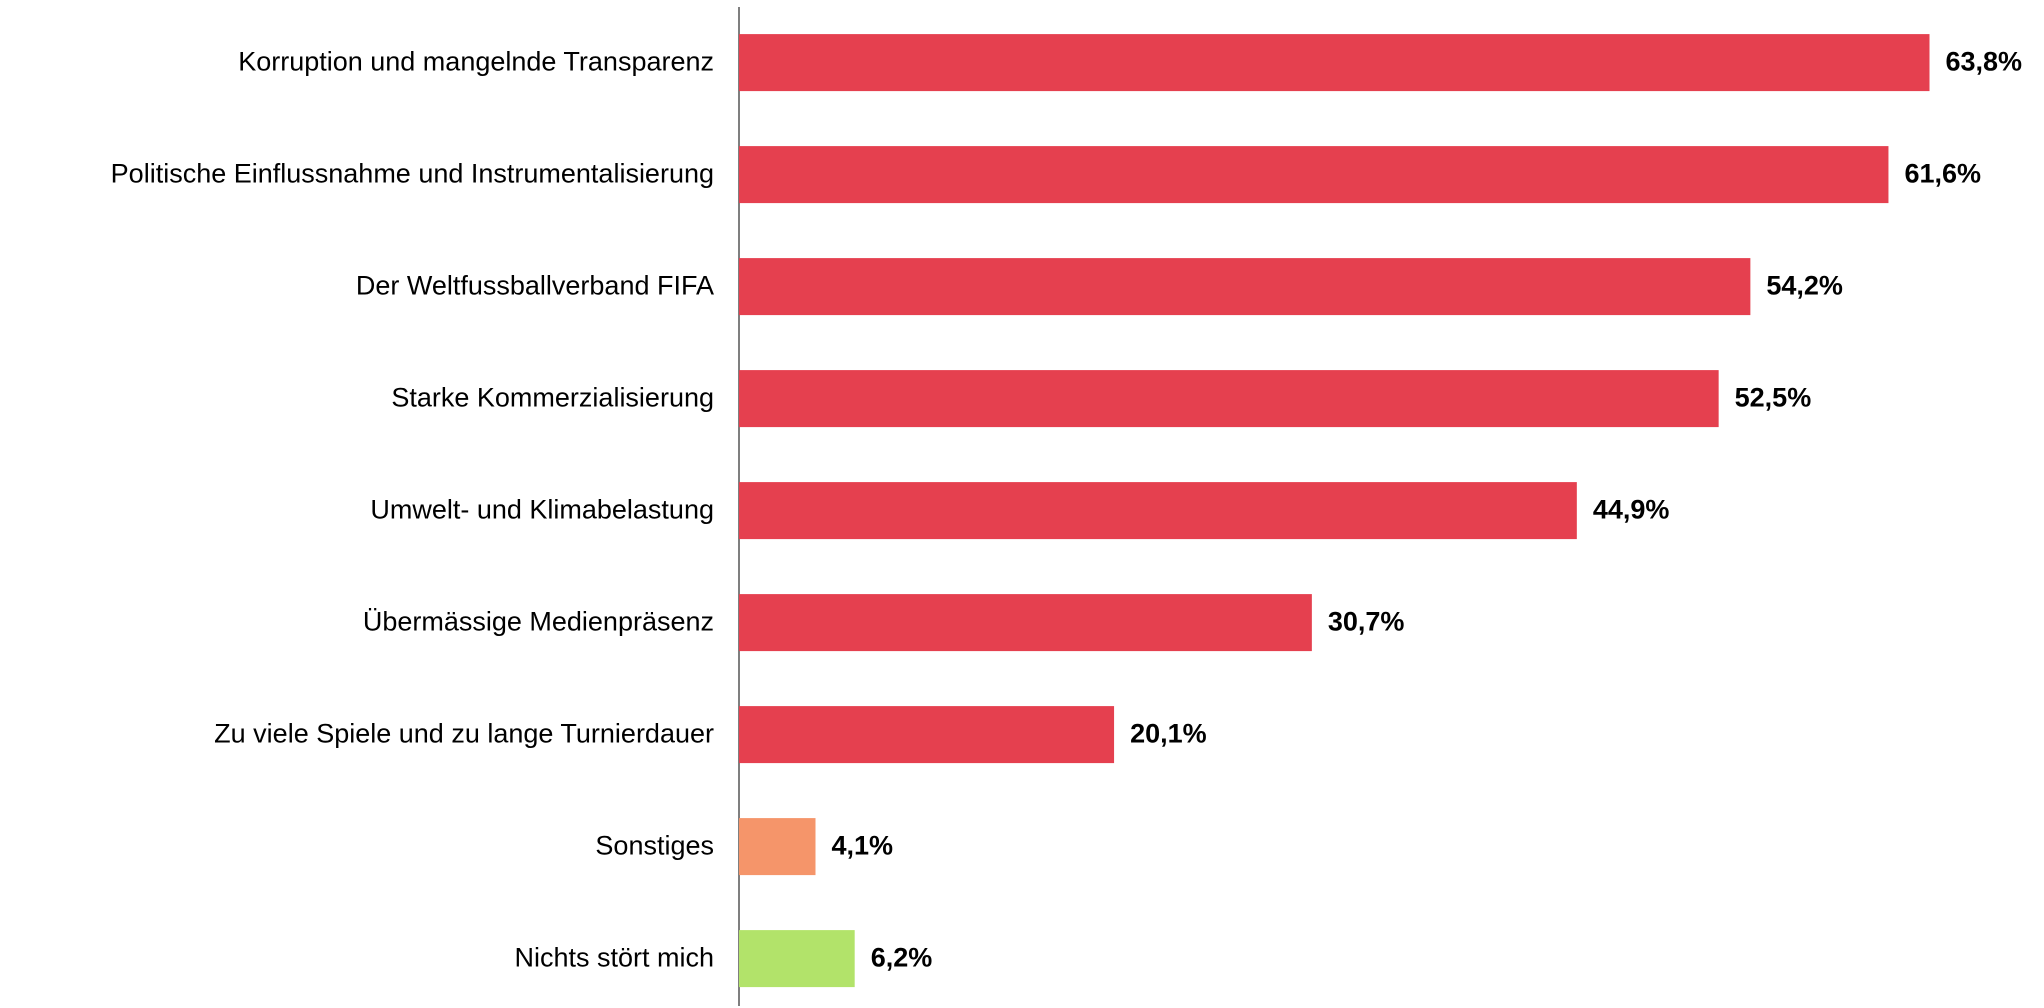 This screenshot has height=1008, width=2044. What do you see at coordinates (1984, 62) in the screenshot?
I see `value-label: 63,8%` at bounding box center [1984, 62].